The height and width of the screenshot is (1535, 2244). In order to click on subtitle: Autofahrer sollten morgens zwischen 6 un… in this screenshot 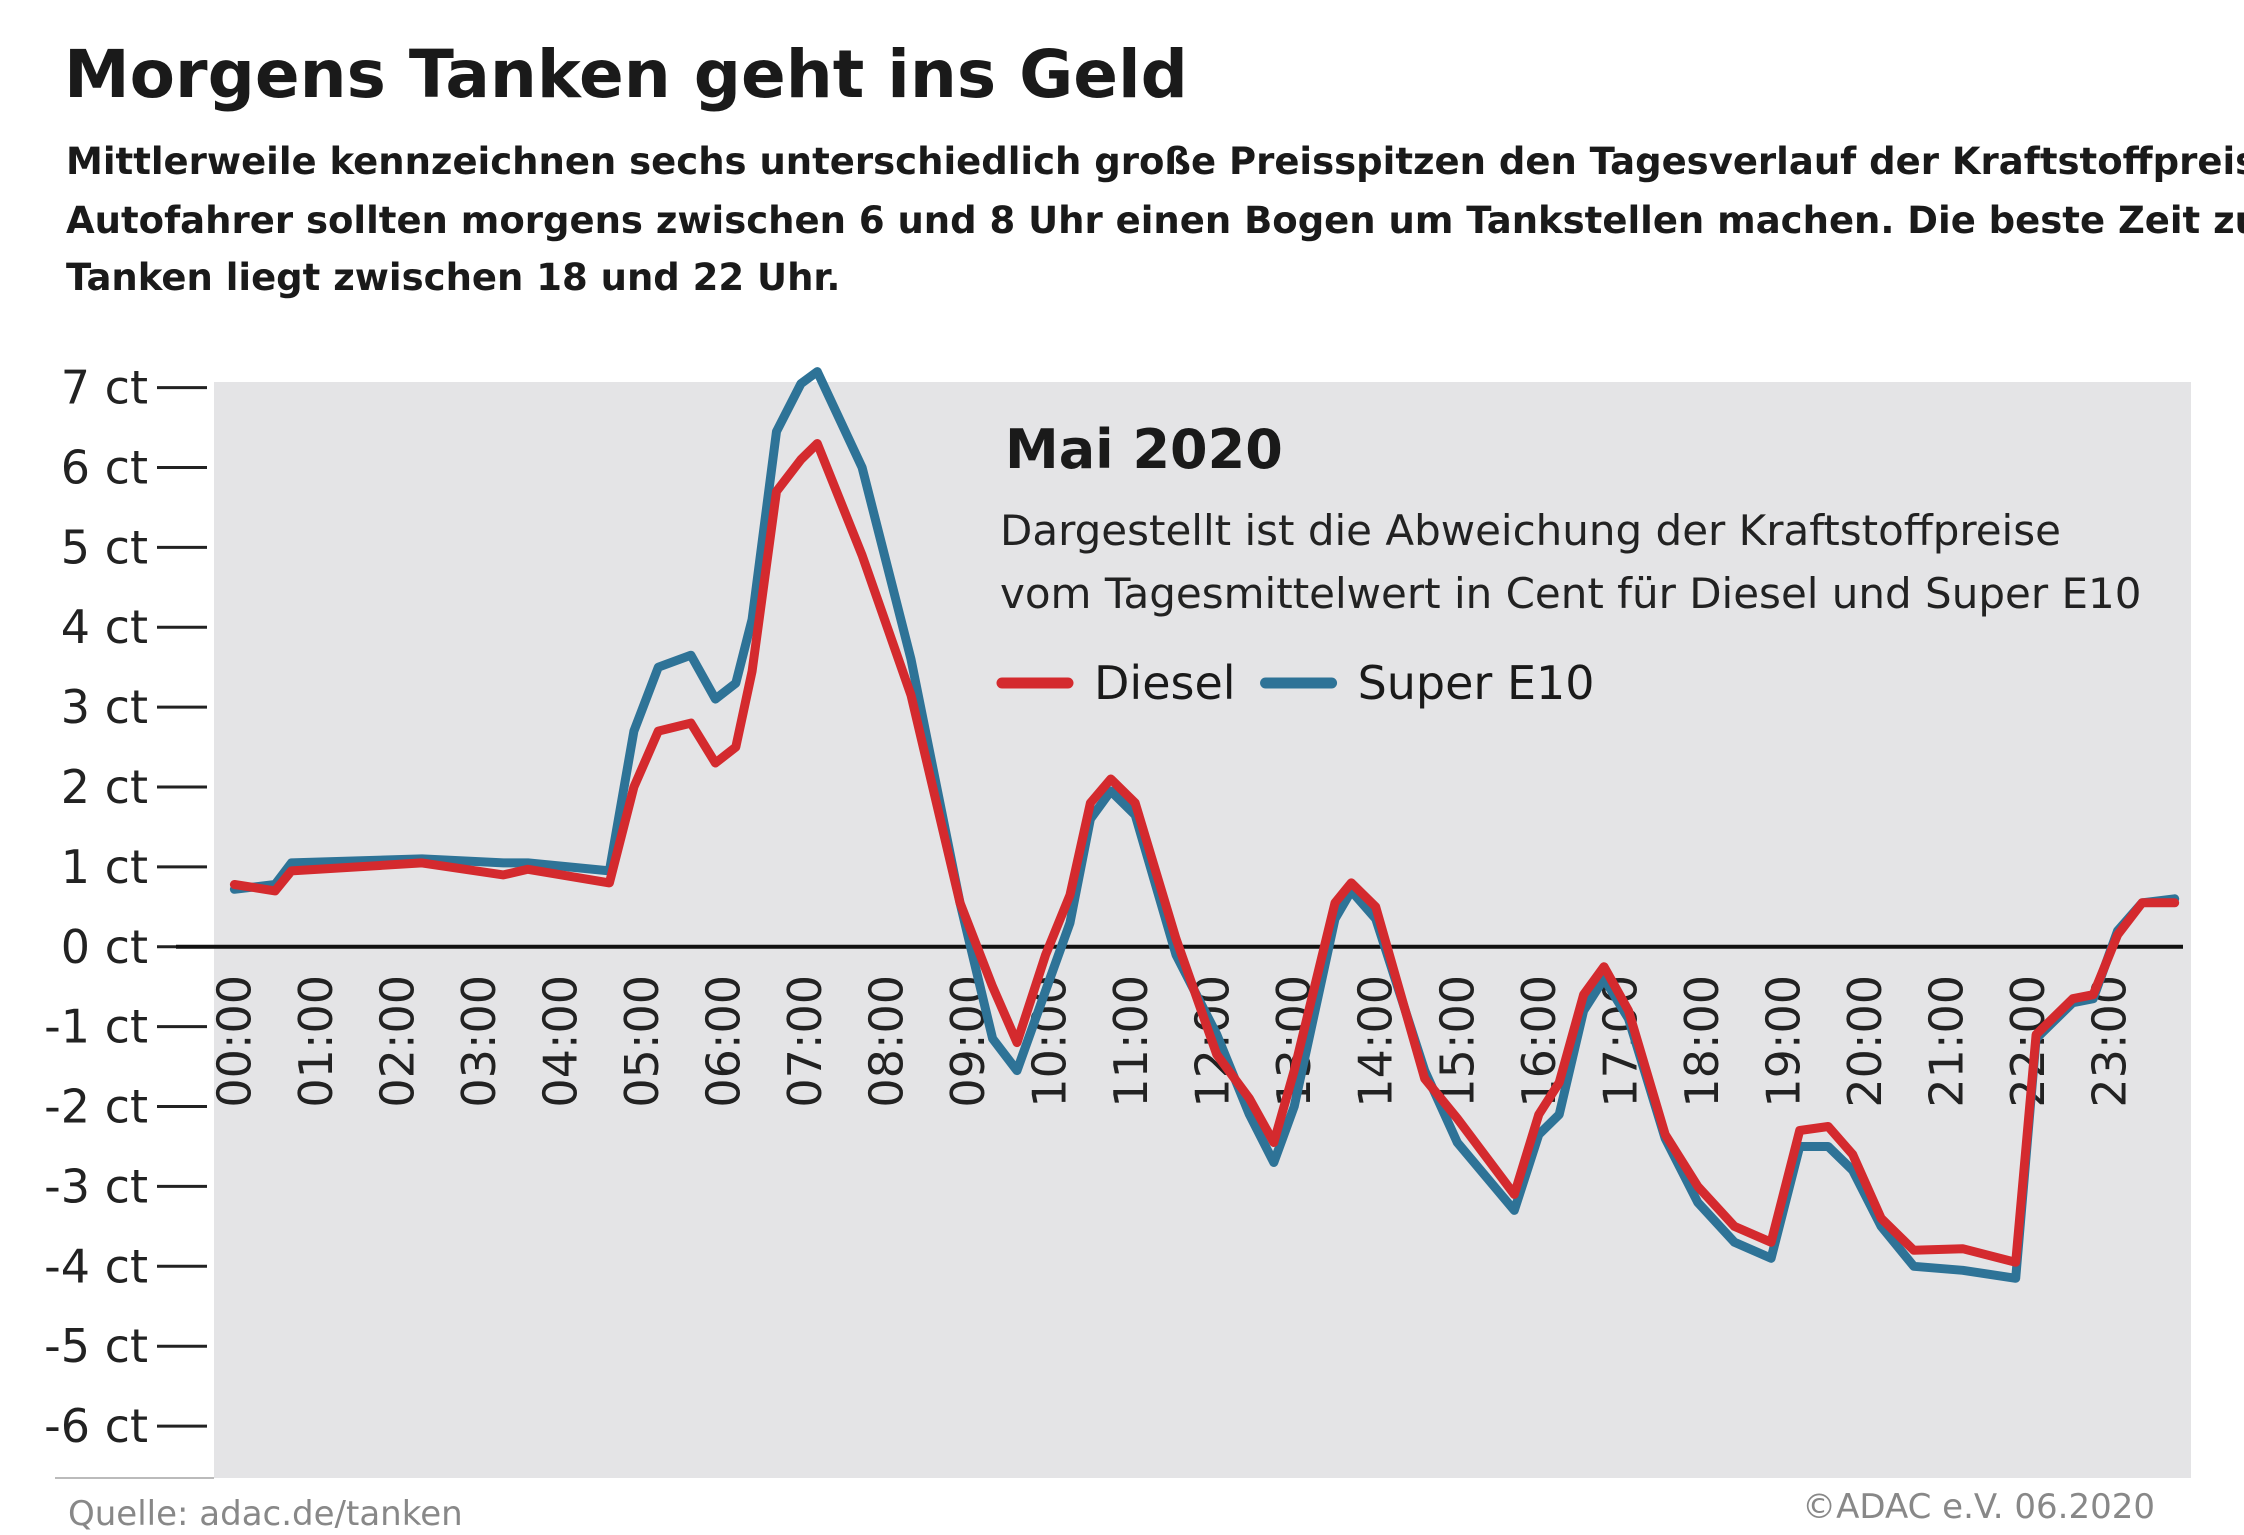, I will do `click(1155, 220)`.